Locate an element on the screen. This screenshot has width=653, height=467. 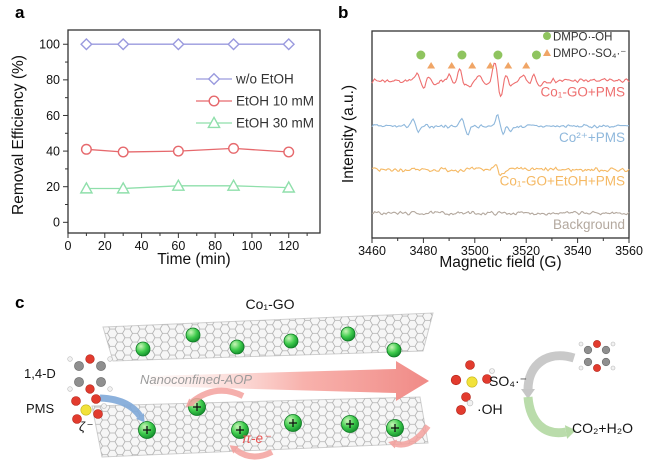
b-x-tick-label: 3480 is located at coordinates (423, 251).